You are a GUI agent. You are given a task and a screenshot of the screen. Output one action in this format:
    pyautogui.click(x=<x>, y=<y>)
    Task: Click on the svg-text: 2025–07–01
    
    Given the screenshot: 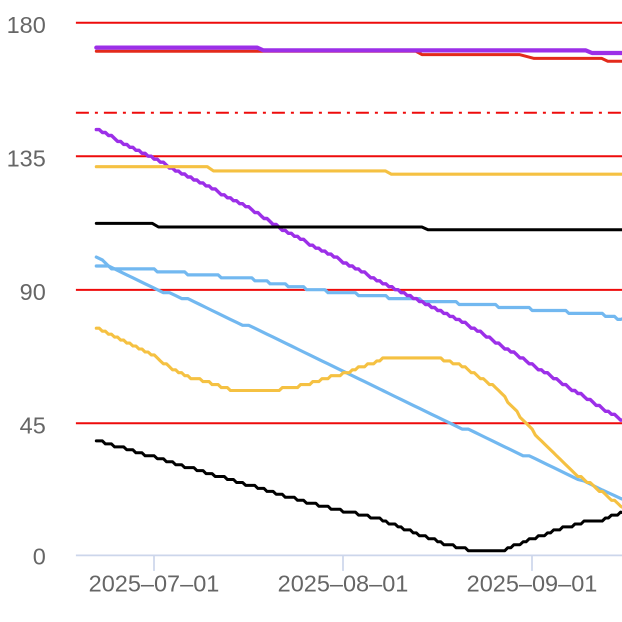 What is the action you would take?
    pyautogui.click(x=154, y=584)
    